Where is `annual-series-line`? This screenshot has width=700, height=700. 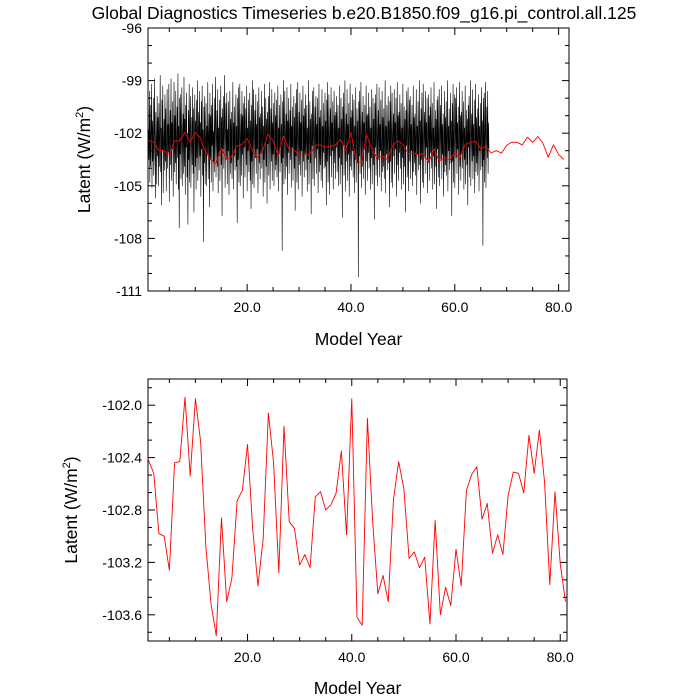
annual-series-line is located at coordinates (356, 148).